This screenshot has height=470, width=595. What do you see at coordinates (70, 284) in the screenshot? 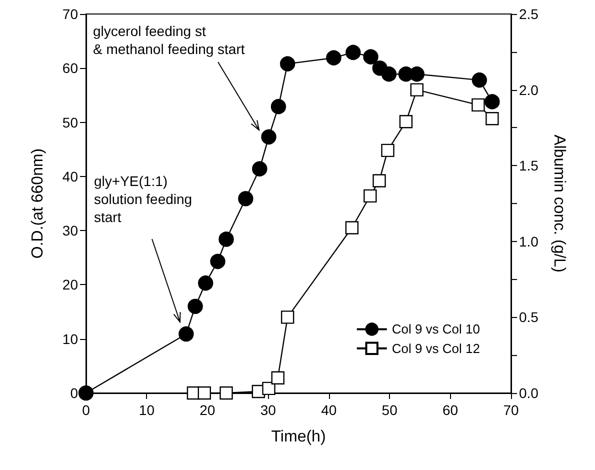
I see `y-tick-label: 20` at bounding box center [70, 284].